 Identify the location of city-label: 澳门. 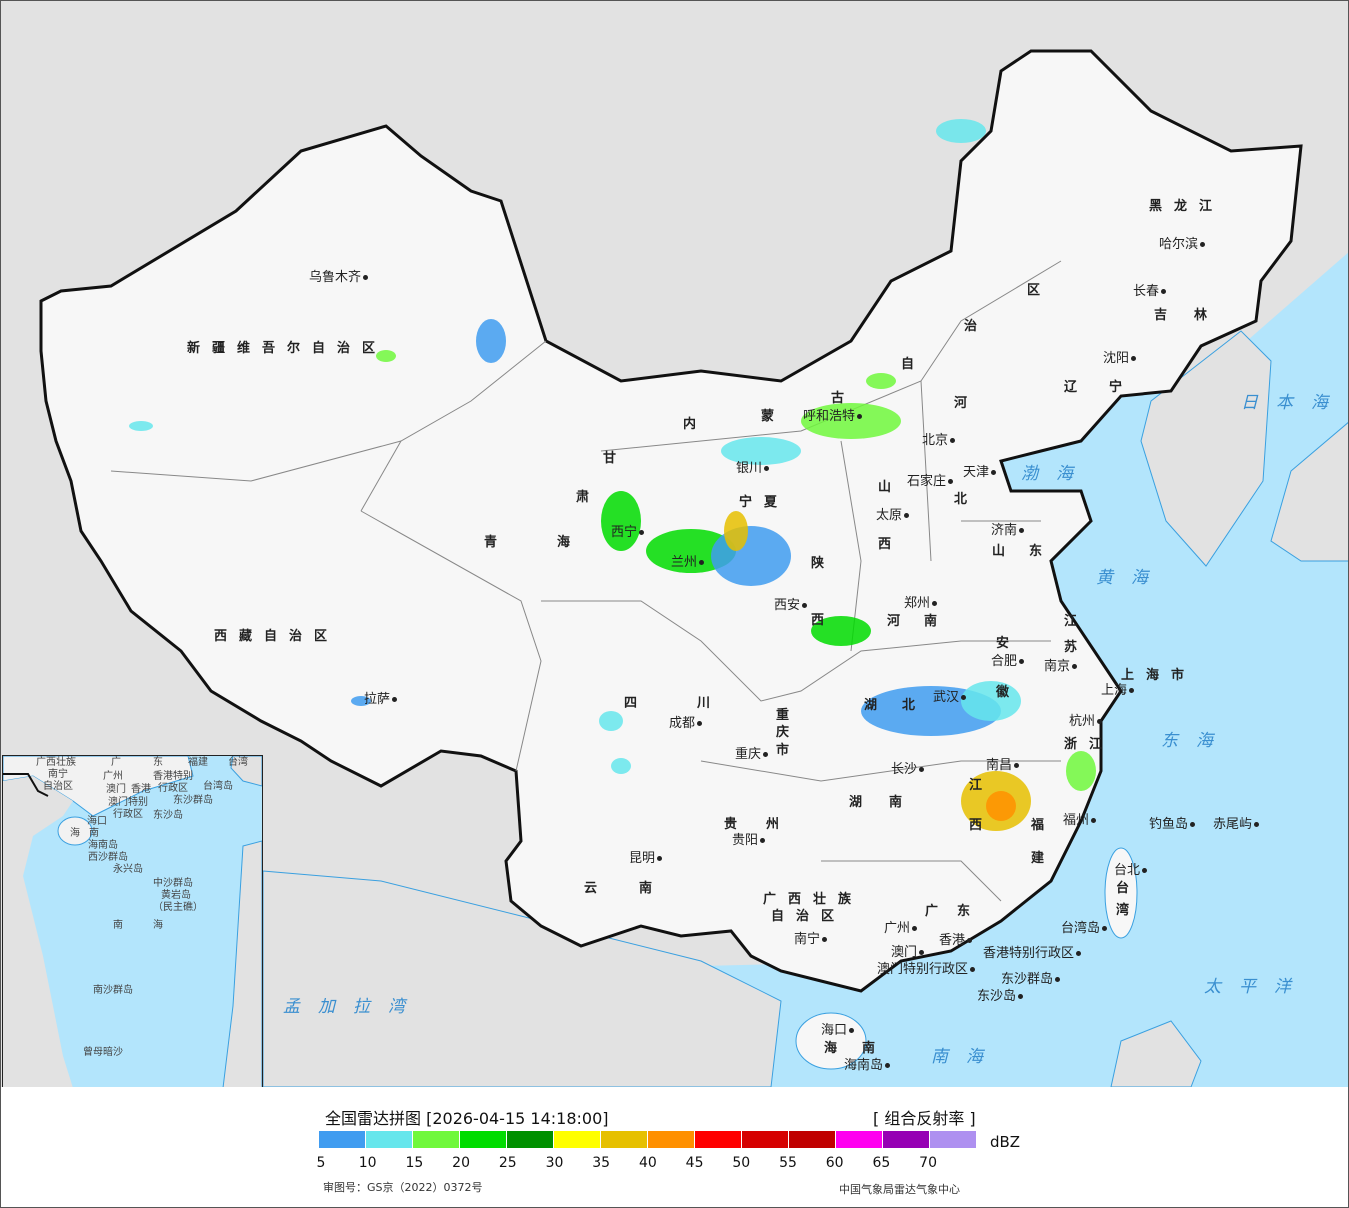
(904, 952).